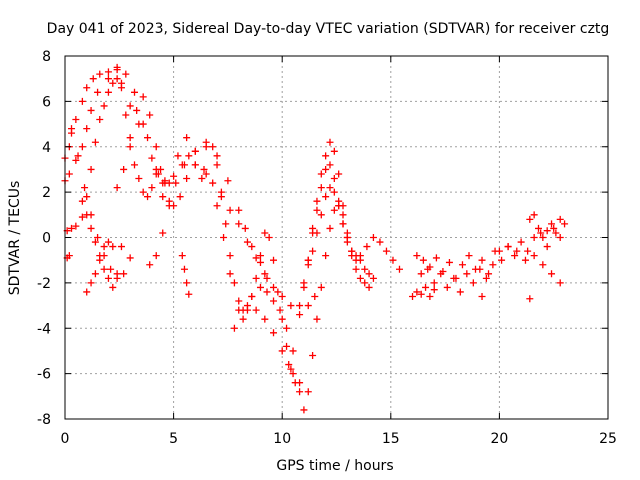 Image resolution: width=640 pixels, height=480 pixels. I want to click on series-track-f, so click(100, 267).